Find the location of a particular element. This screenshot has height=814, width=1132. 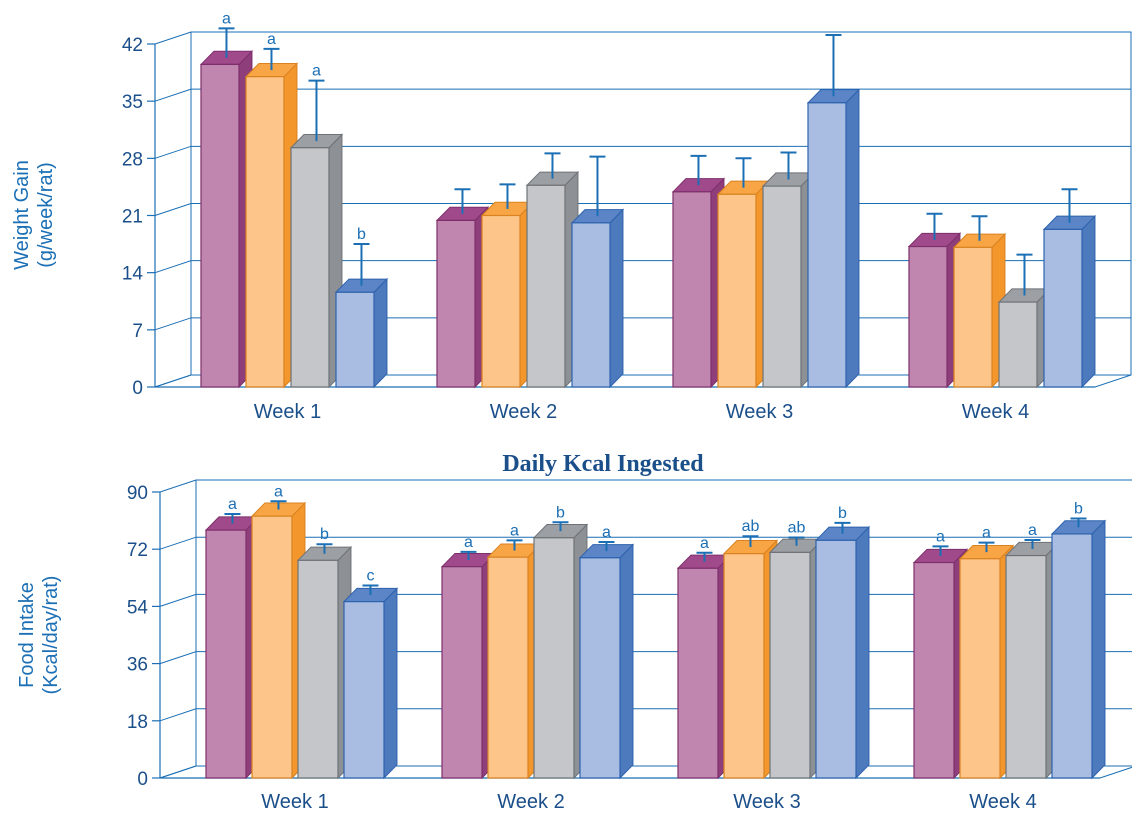

y-tick-label: 0 is located at coordinates (137, 388).